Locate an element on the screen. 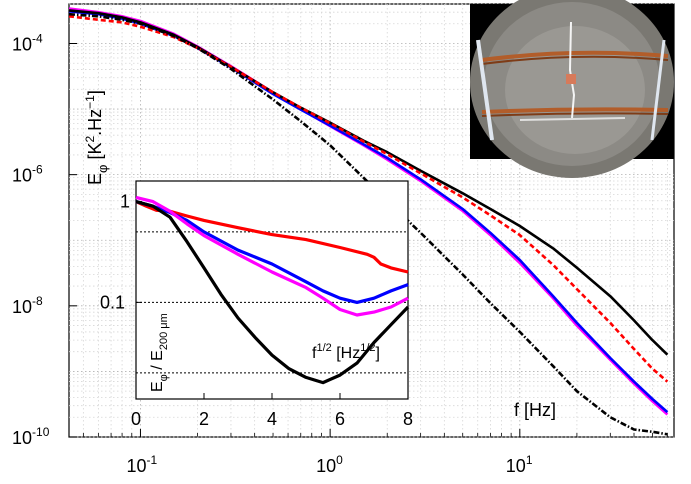  inset-x-tick-label: 4 is located at coordinates (272, 419).